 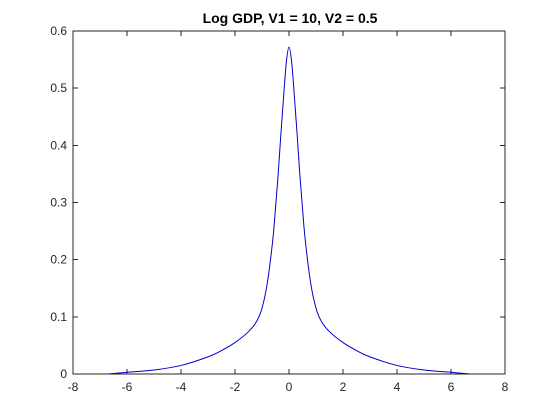 What do you see at coordinates (58, 31) in the screenshot?
I see `y-tick-label: 0.6` at bounding box center [58, 31].